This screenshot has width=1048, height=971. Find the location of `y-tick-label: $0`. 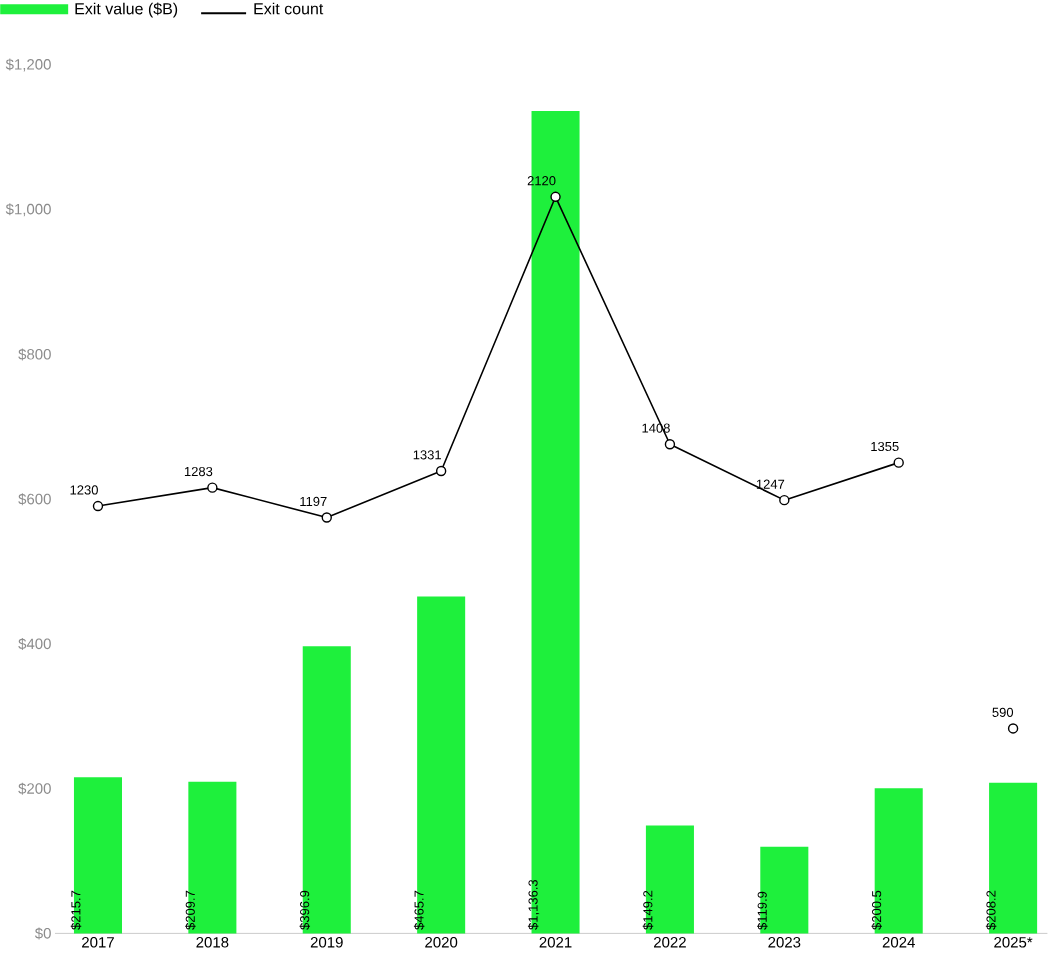

y-tick-label: $0 is located at coordinates (42, 933).